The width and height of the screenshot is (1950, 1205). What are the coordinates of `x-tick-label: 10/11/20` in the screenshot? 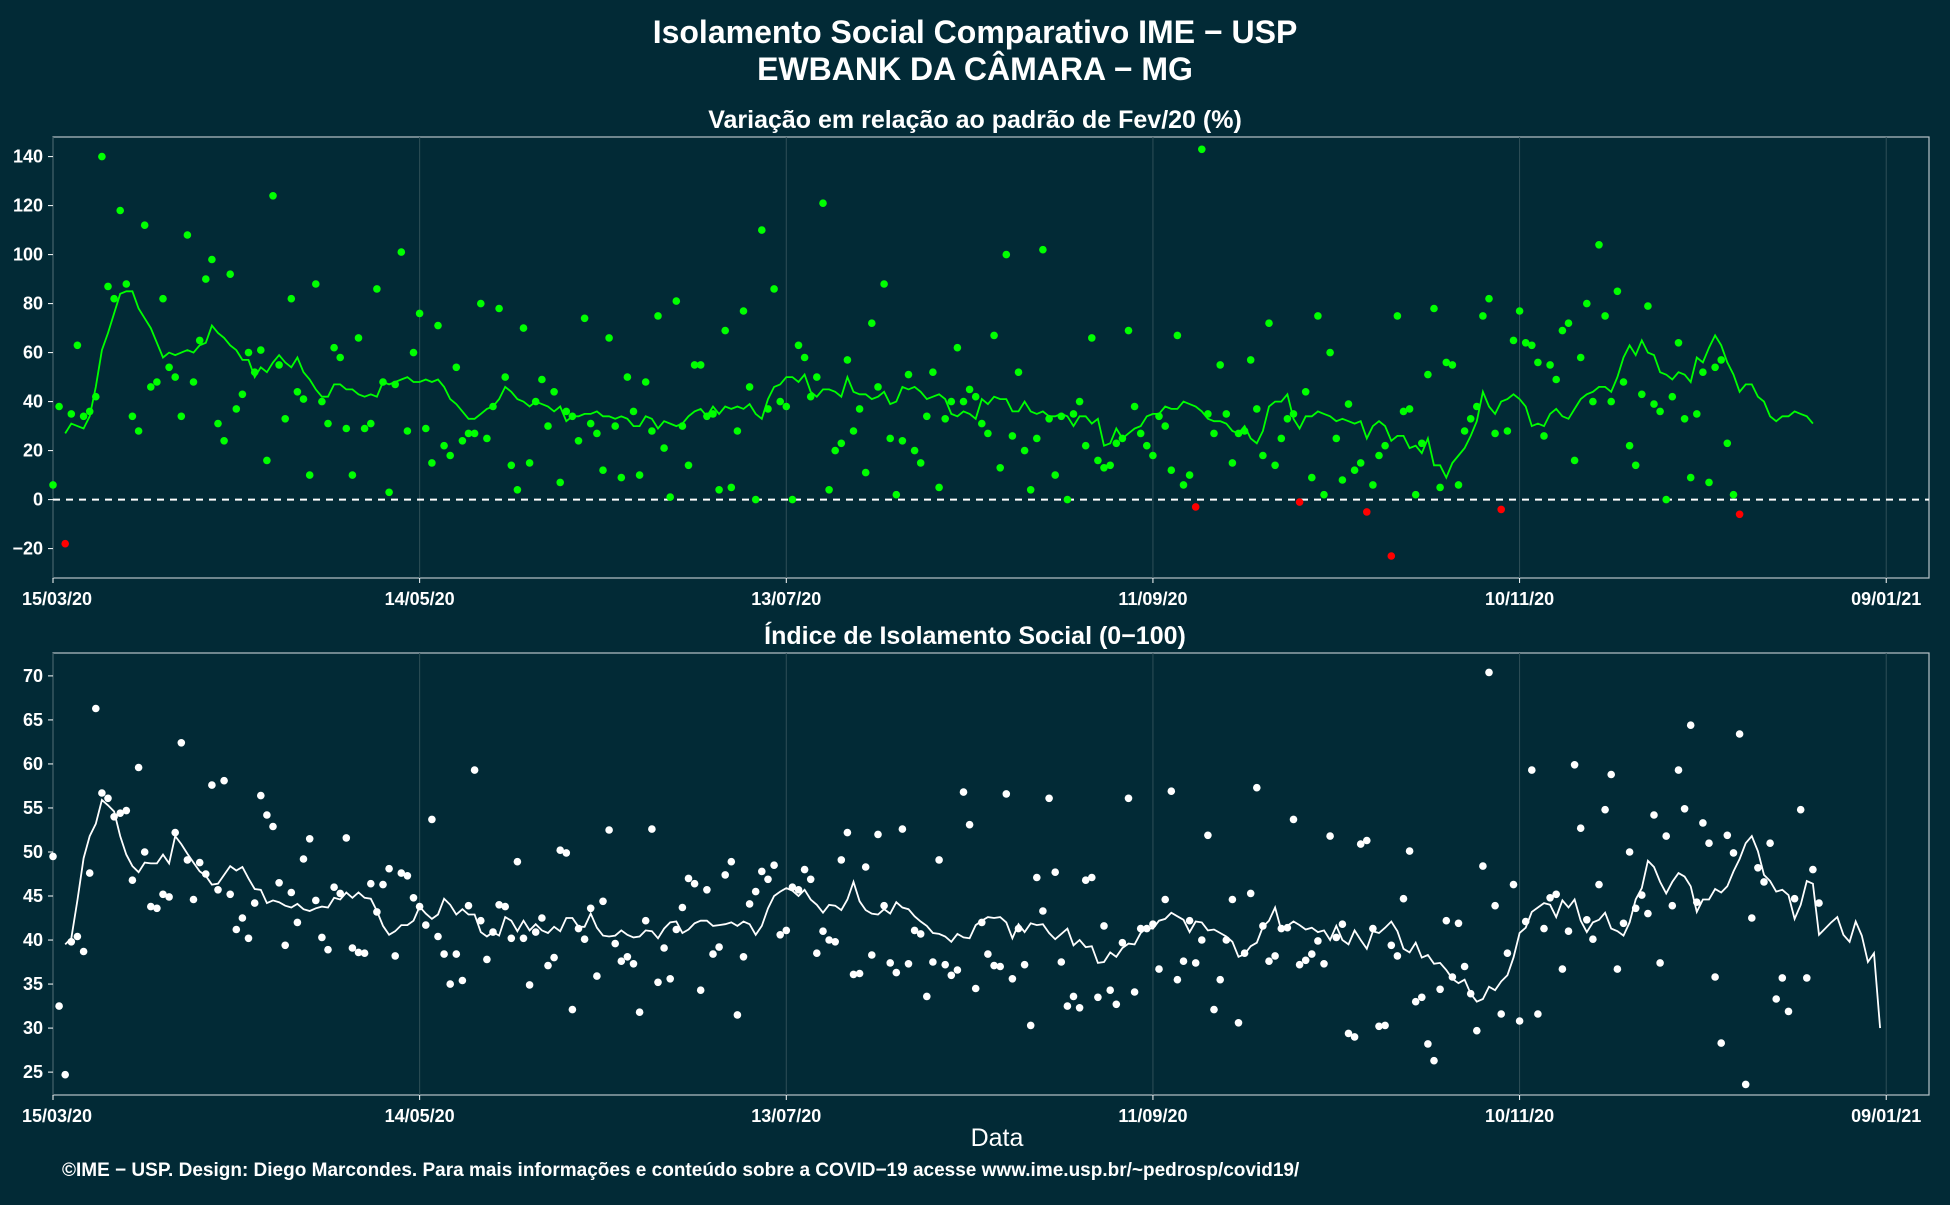 It's located at (1519, 599).